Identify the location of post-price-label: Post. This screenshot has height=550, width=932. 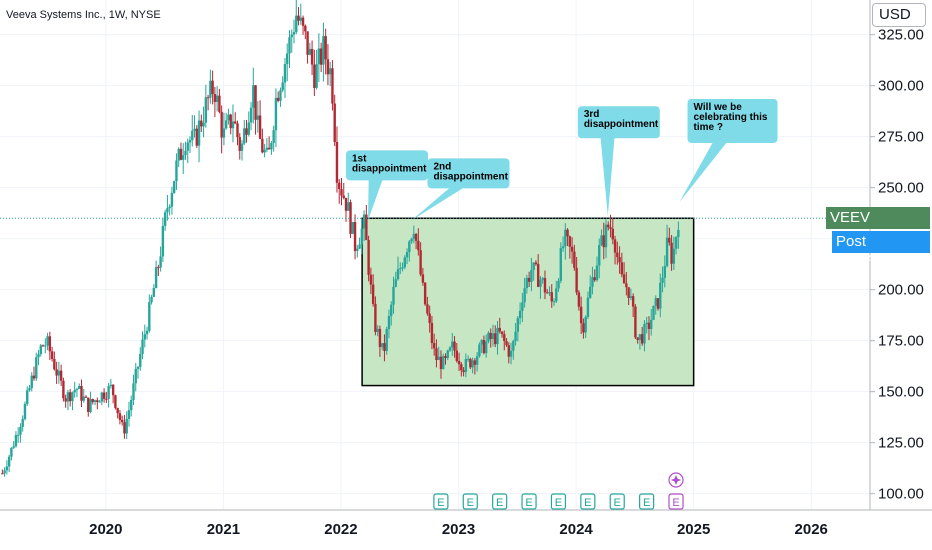
(851, 242).